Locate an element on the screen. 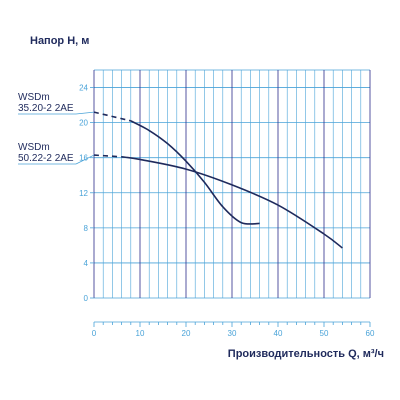  x-axis-title: Производительность Q, м³/ч is located at coordinates (306, 354).